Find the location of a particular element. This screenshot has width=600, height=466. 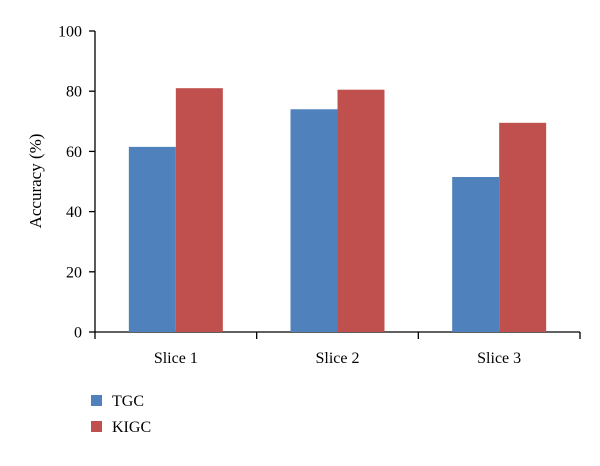

legend-label-kigc: KIGC is located at coordinates (131, 427).